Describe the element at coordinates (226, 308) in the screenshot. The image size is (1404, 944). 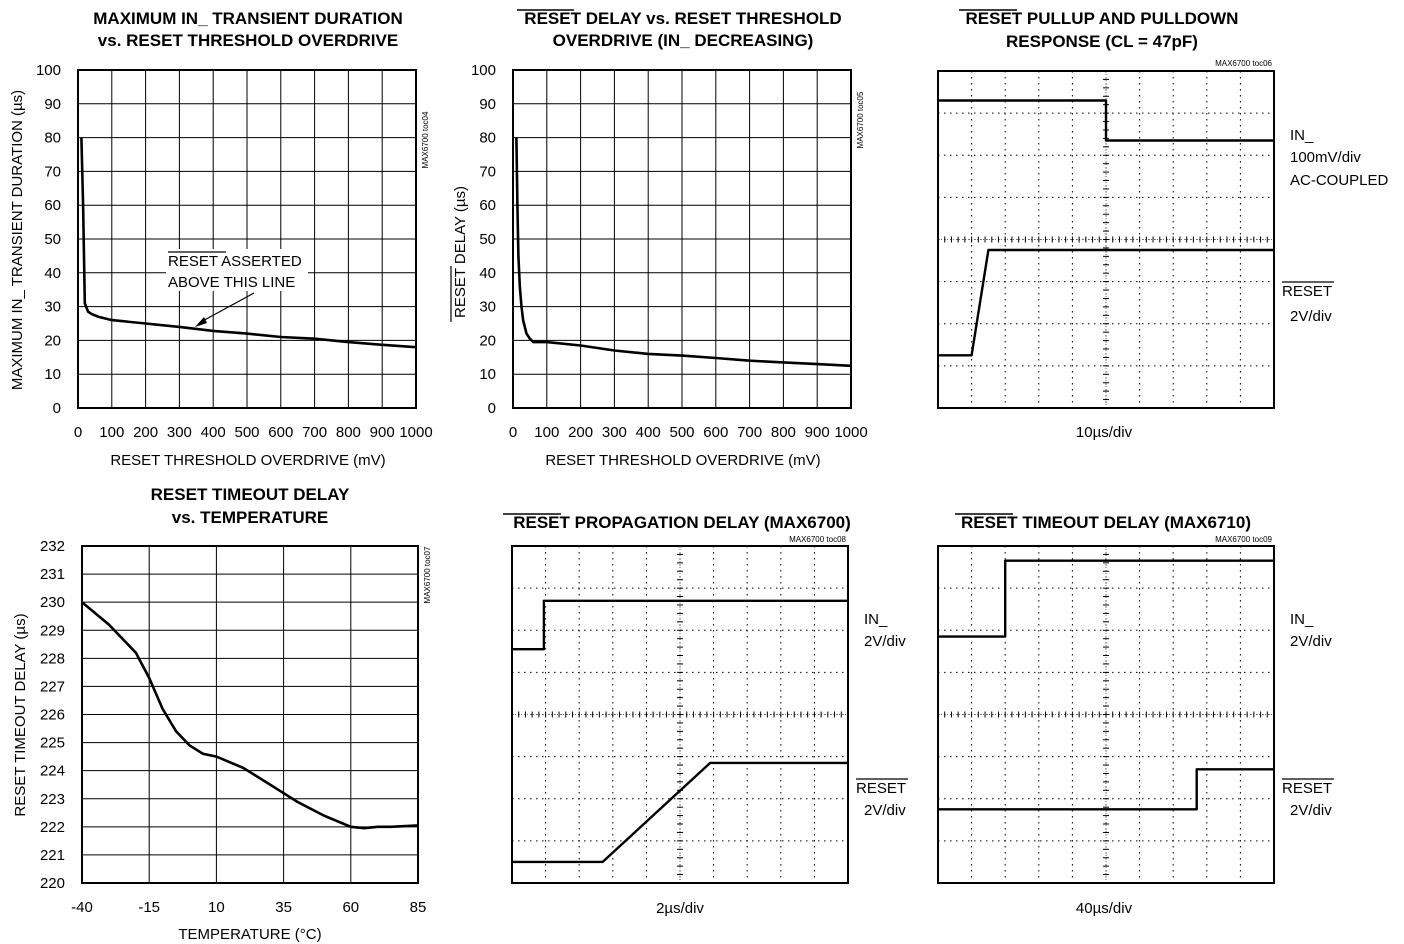
I see `annotation-arrow-line` at that location.